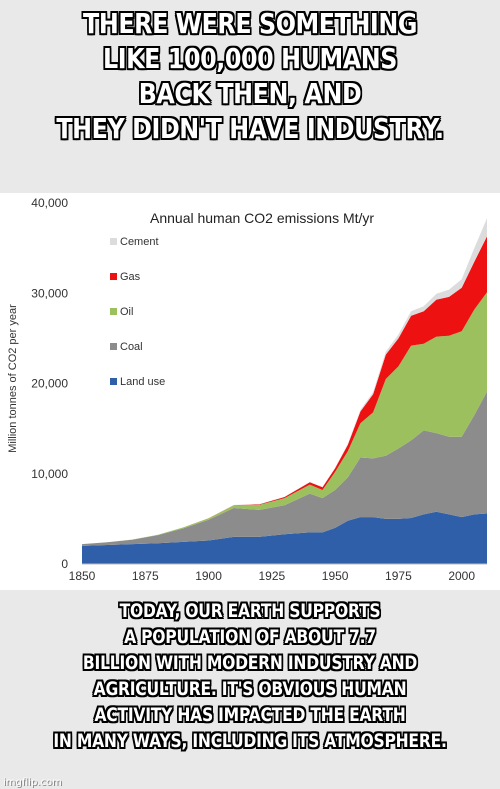  What do you see at coordinates (113, 276) in the screenshot?
I see `legend-swatch-gas` at bounding box center [113, 276].